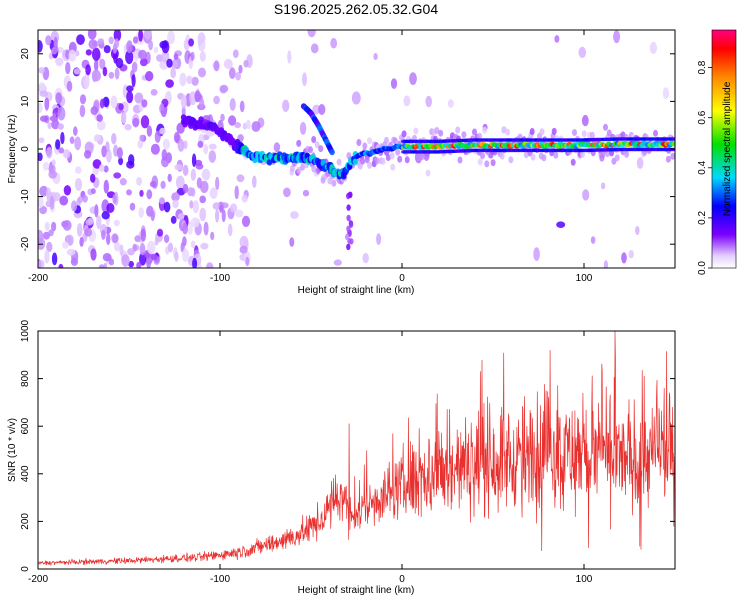 This screenshot has width=750, height=605. What do you see at coordinates (356, 290) in the screenshot?
I see `spectrogram-x-axis-label: Height of straight line (km)` at bounding box center [356, 290].